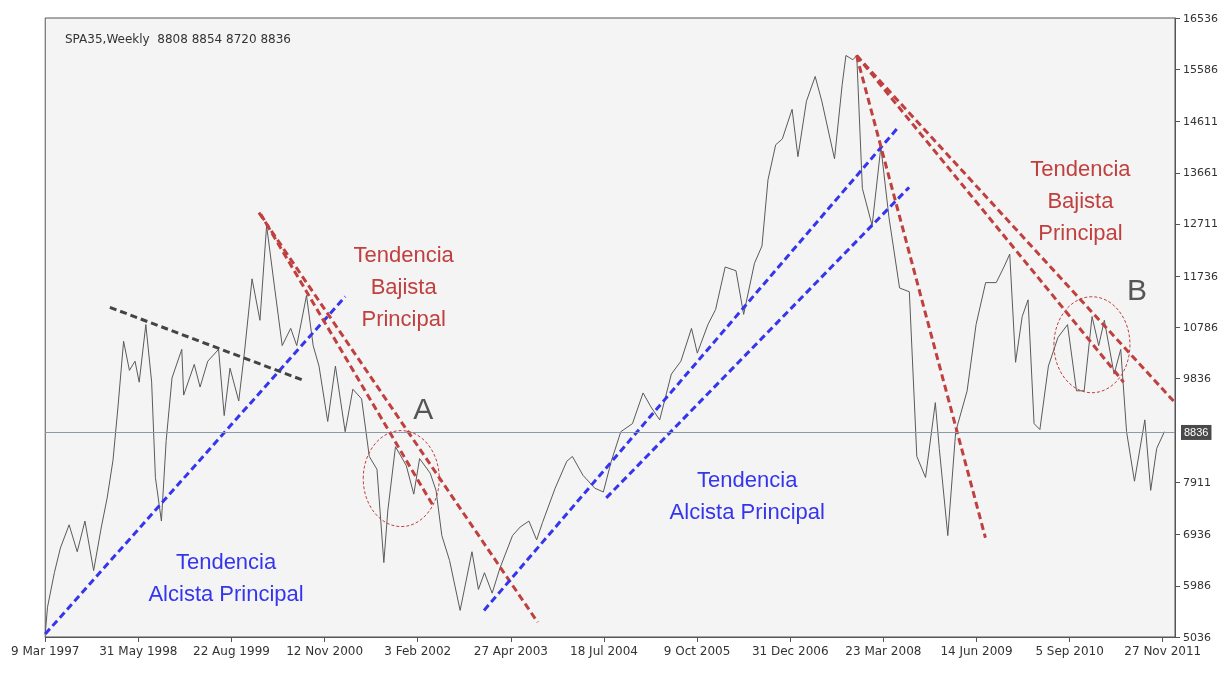 This screenshot has width=1231, height=673. I want to click on x-tick-label: 27 Apr 2003, so click(510, 651).